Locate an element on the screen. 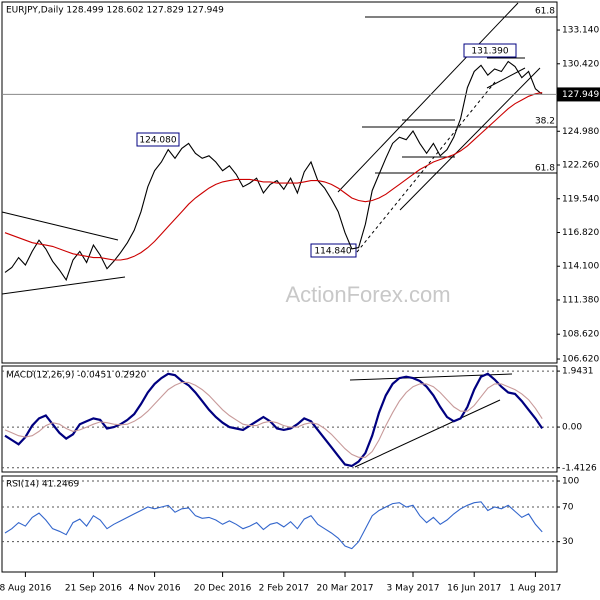 This screenshot has height=600, width=600. last-price-box is located at coordinates (578, 94).